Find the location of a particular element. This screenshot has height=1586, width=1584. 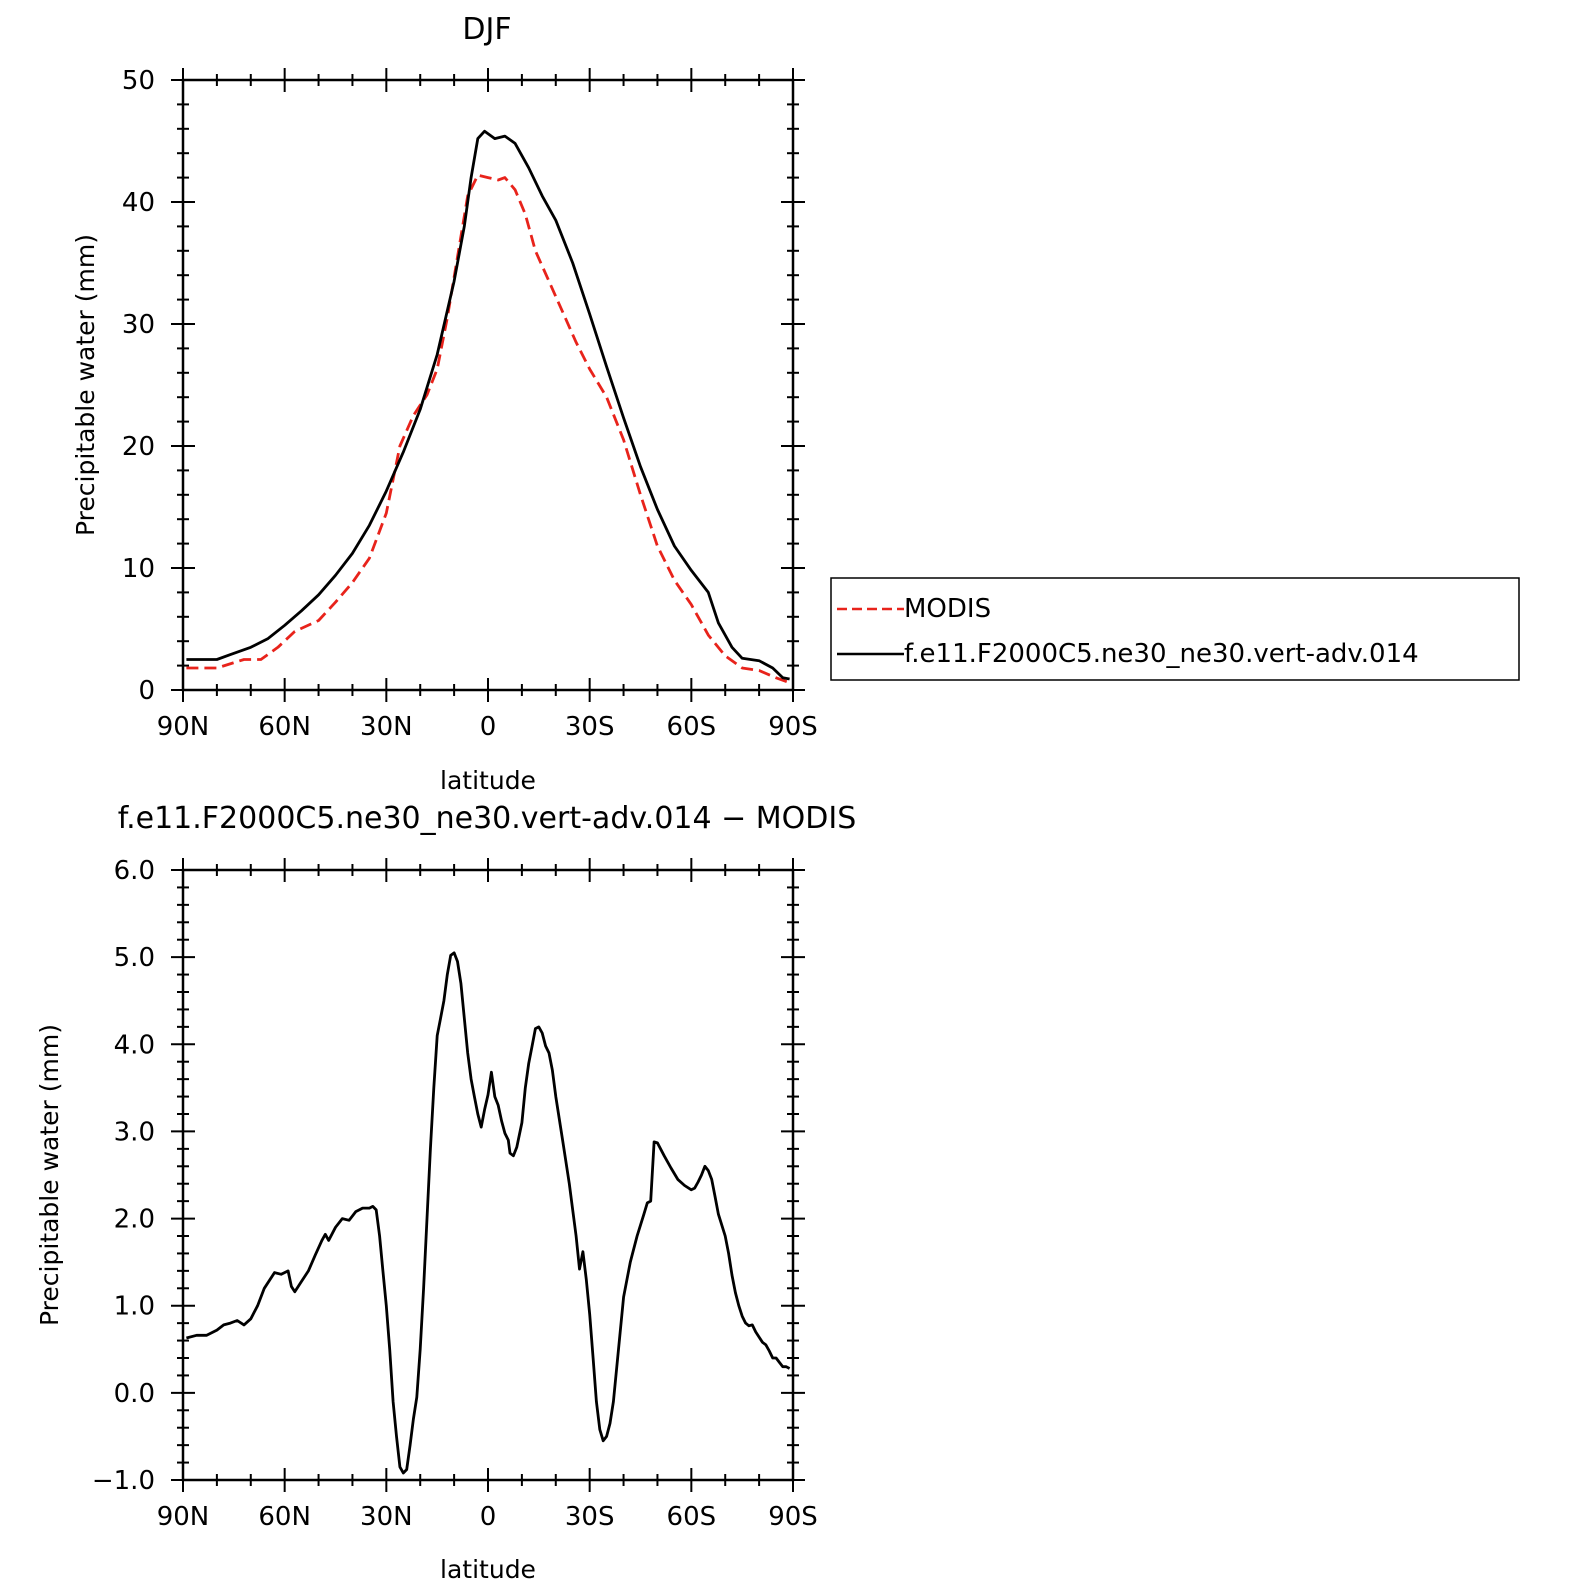

top-x-tick-label: 90N is located at coordinates (183, 727).